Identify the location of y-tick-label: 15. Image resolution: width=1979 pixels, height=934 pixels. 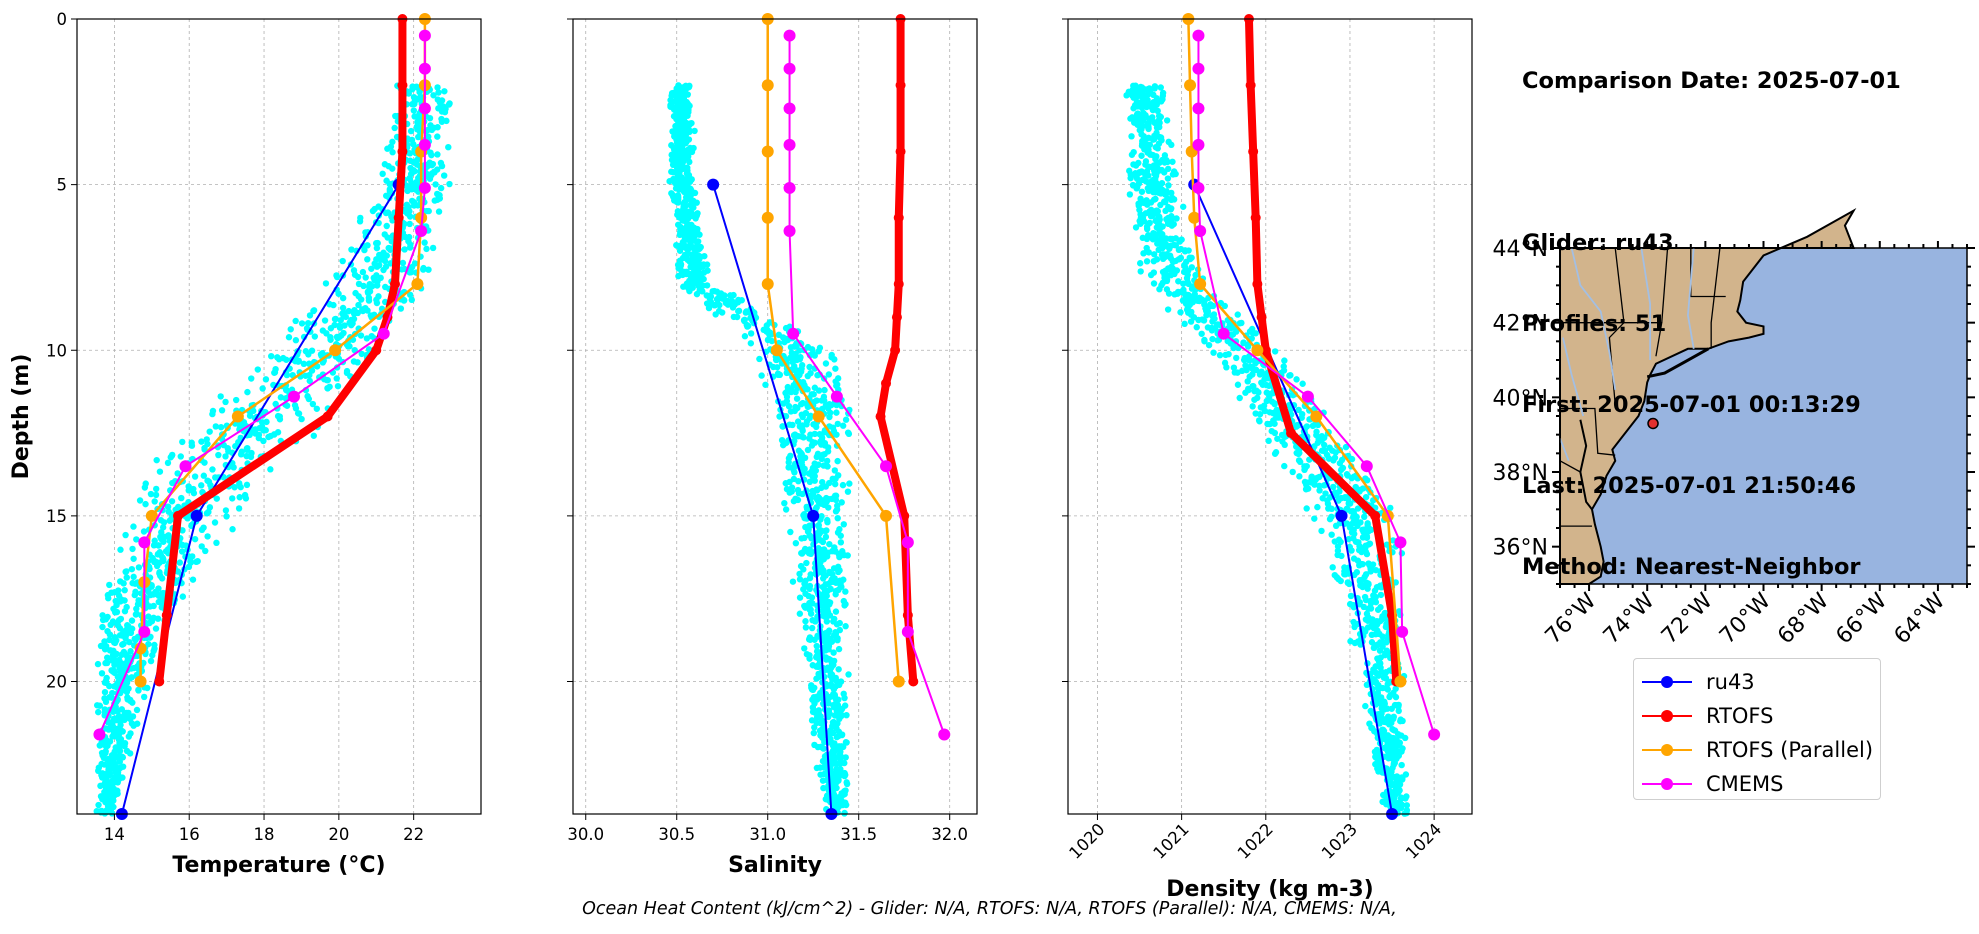
(56, 516).